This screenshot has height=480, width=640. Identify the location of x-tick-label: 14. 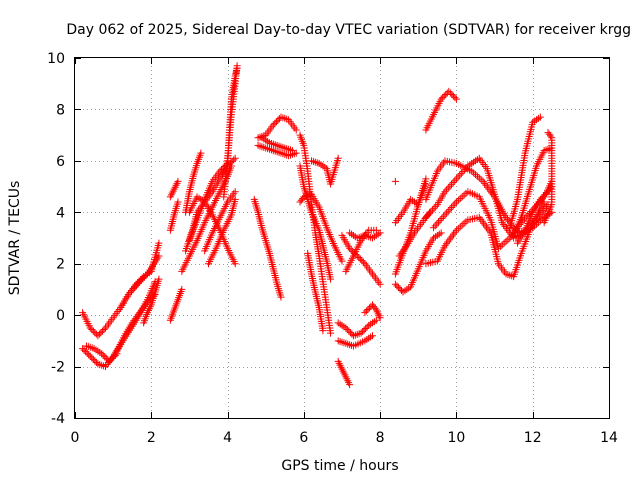
(609, 438).